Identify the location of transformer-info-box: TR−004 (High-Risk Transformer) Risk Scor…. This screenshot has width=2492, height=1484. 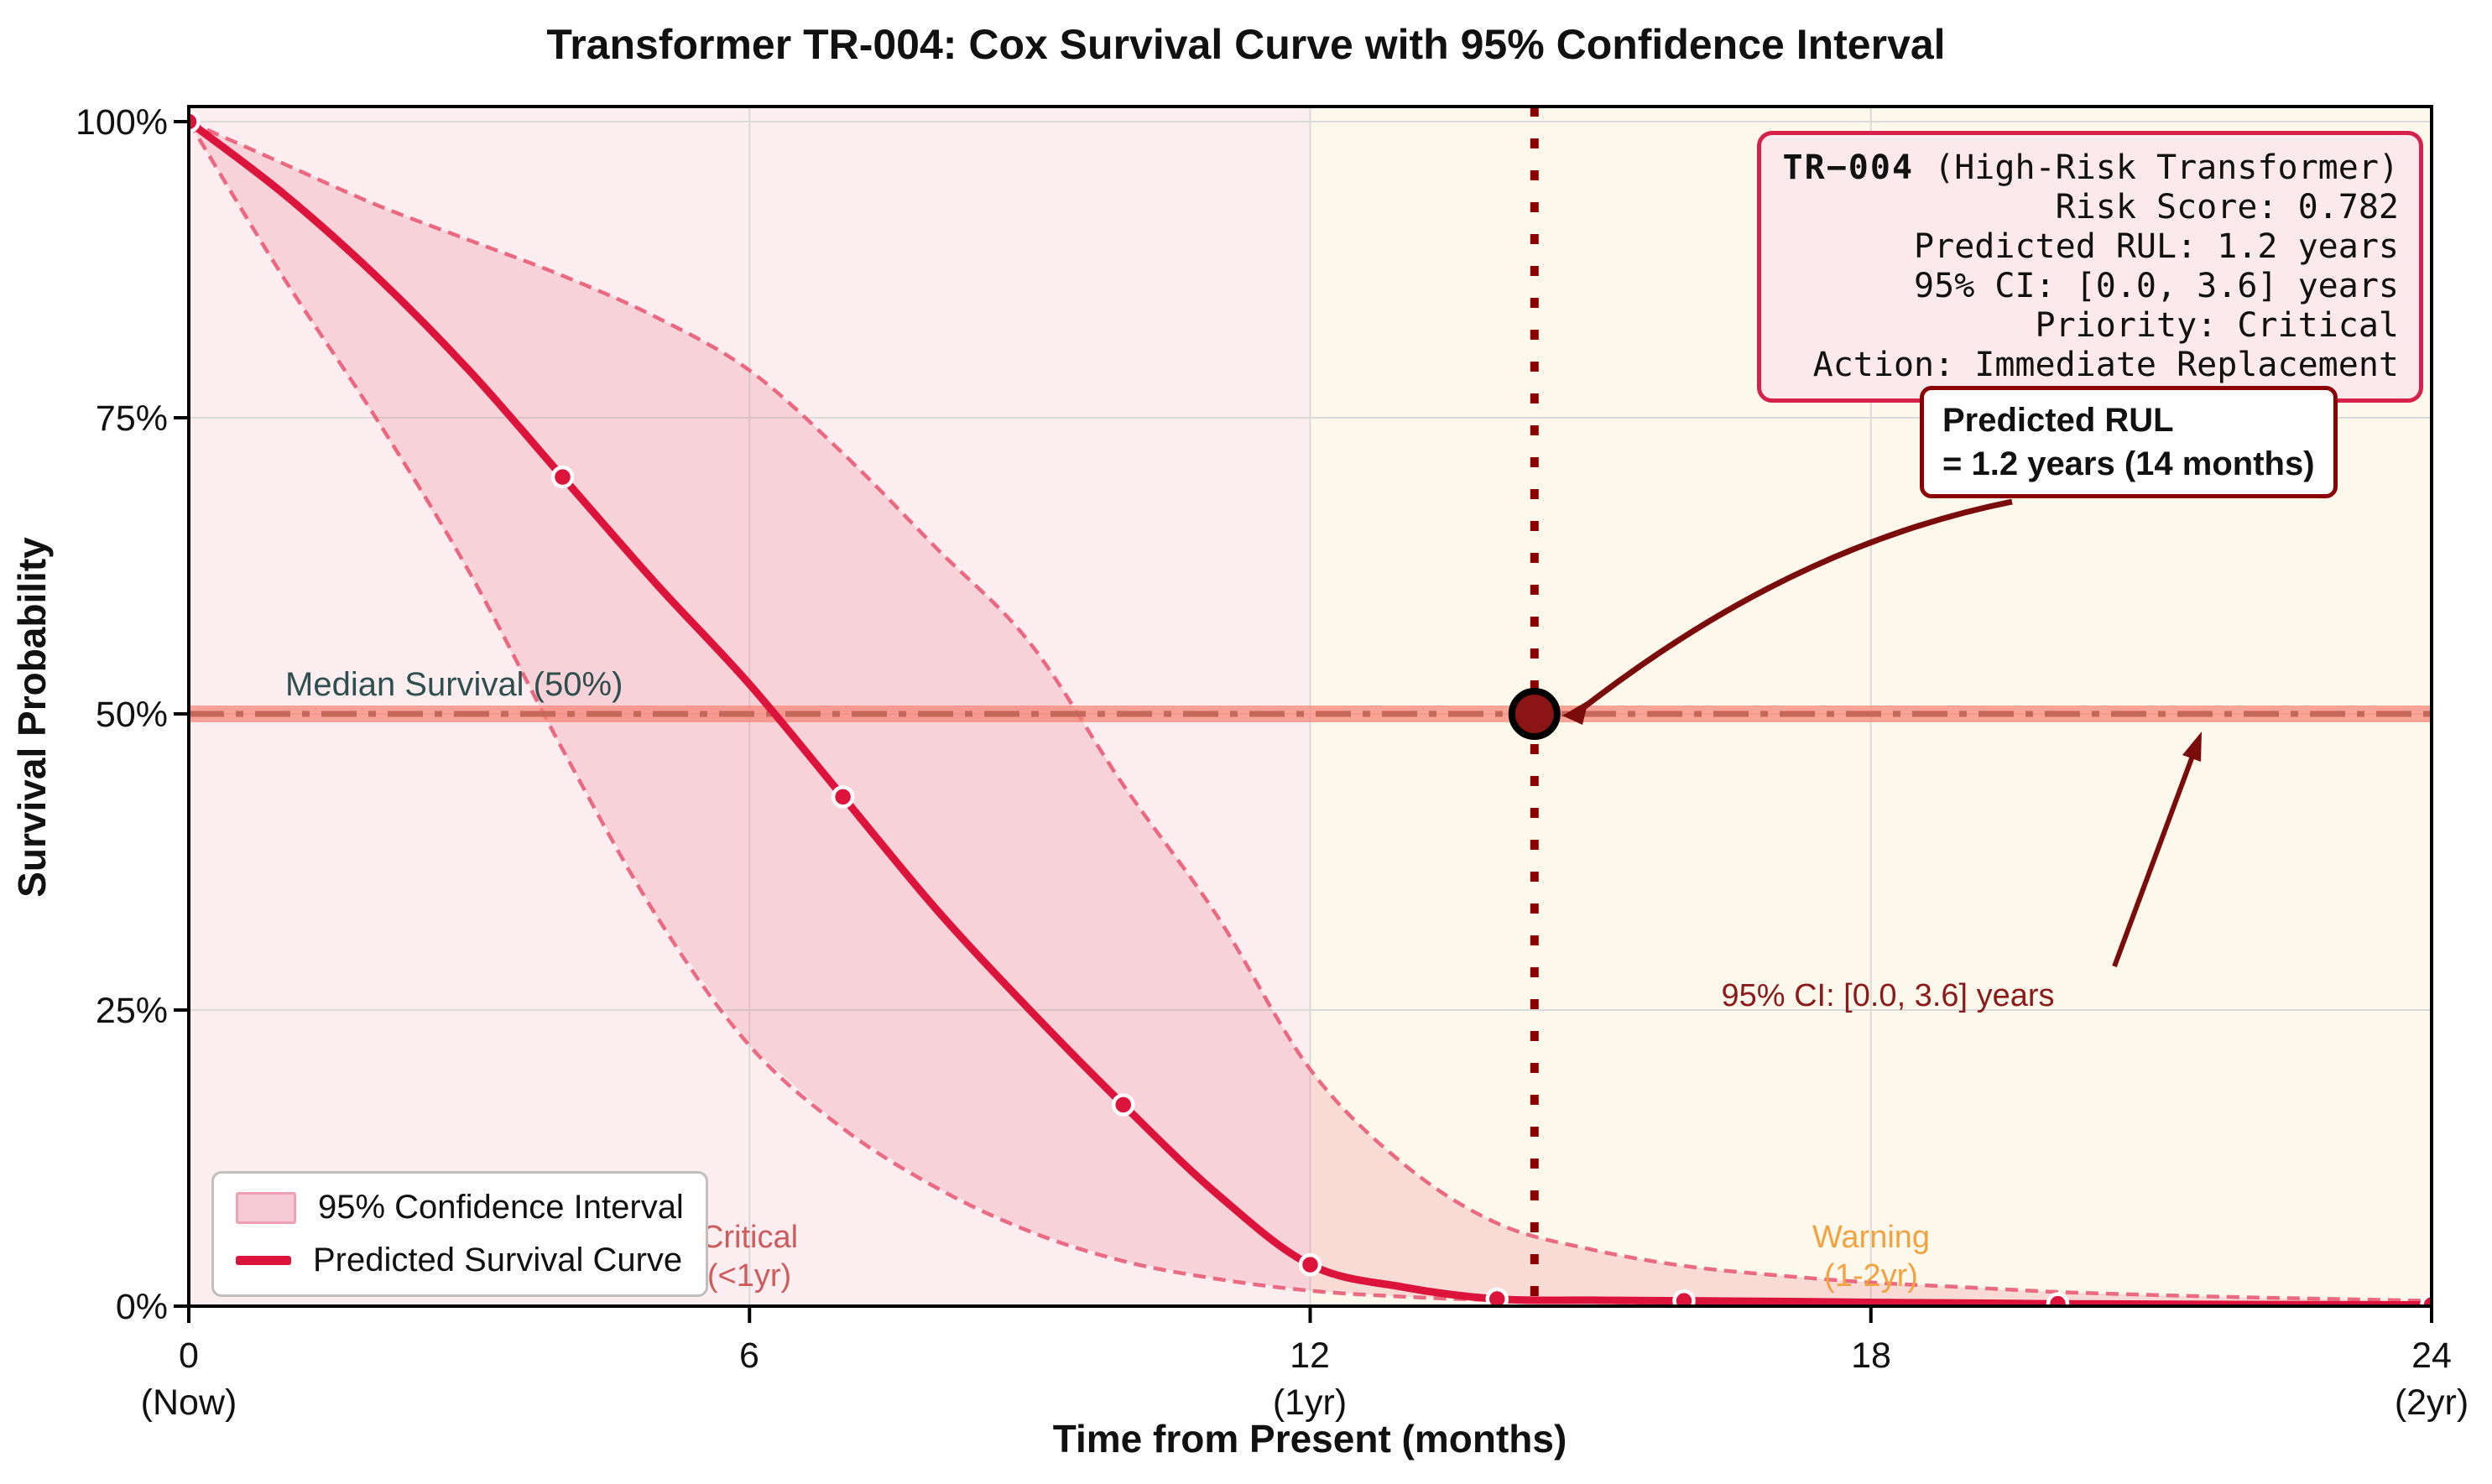
(2090, 267).